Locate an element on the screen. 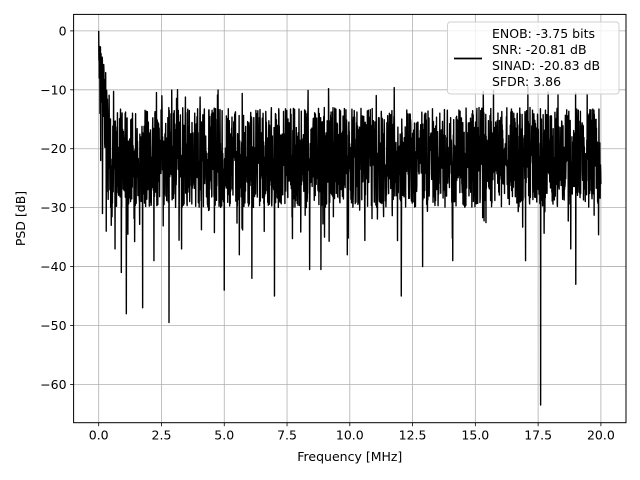  x-tick-label: 5.0 is located at coordinates (224, 435).